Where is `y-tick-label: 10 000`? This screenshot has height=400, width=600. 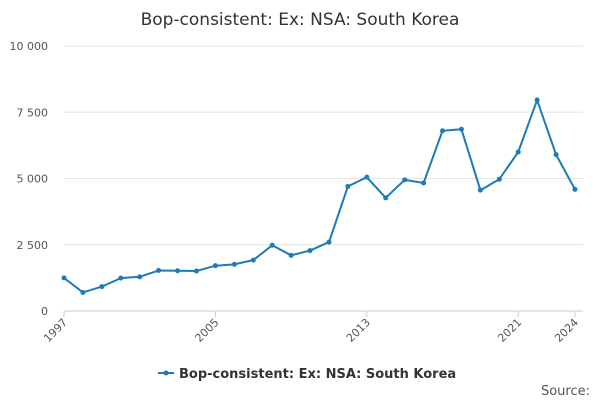 y-tick-label: 10 000 is located at coordinates (29, 46).